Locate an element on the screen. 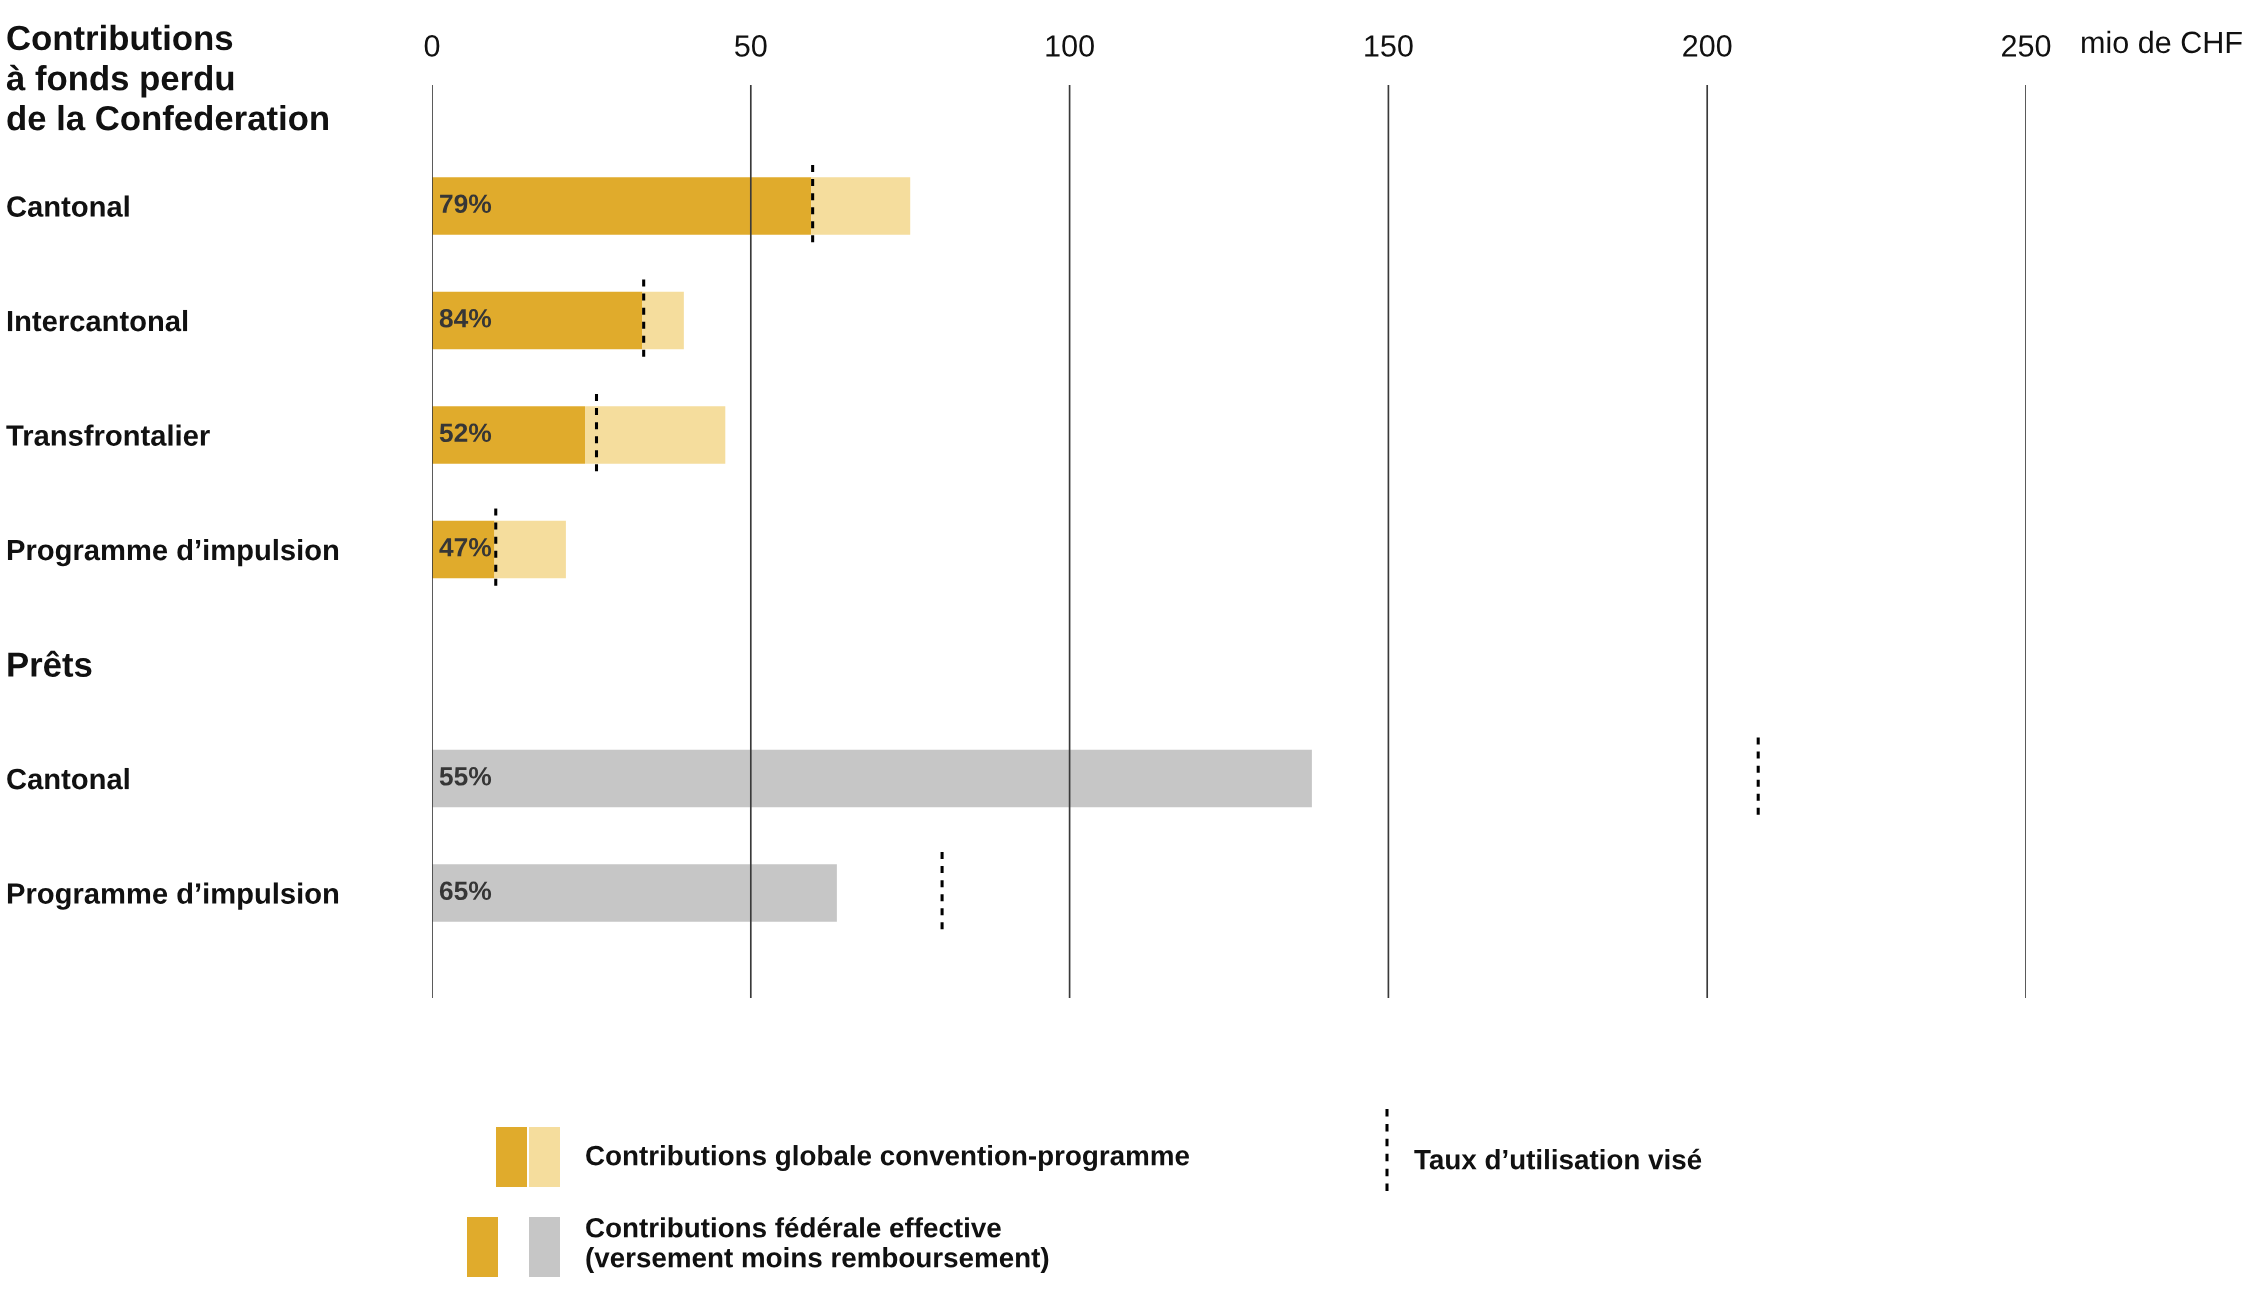  annotation: 84% is located at coordinates (465, 318).